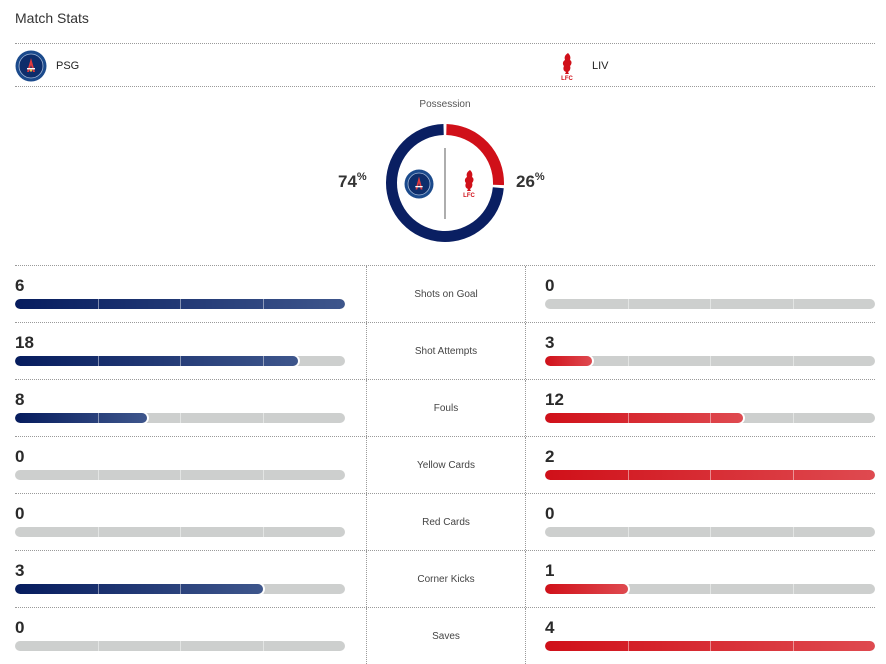 This screenshot has height=664, width=886. What do you see at coordinates (550, 570) in the screenshot?
I see `away-stat-value: 1` at bounding box center [550, 570].